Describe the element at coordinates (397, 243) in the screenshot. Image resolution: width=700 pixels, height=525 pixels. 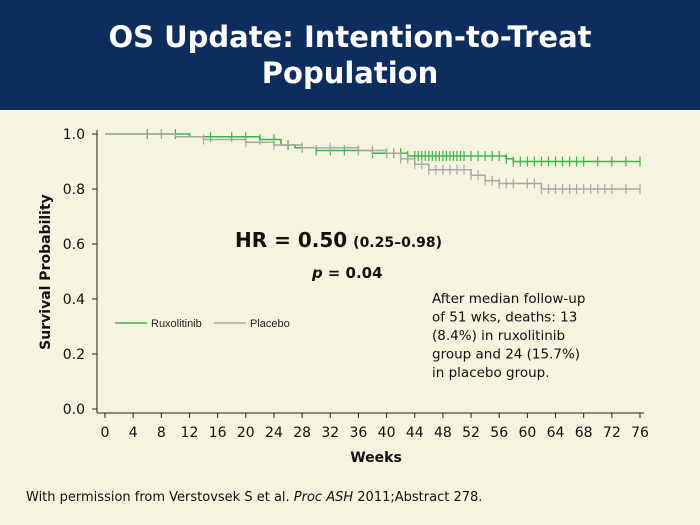
I see `hazard-ratio-ci: (0.25–0.98)` at that location.